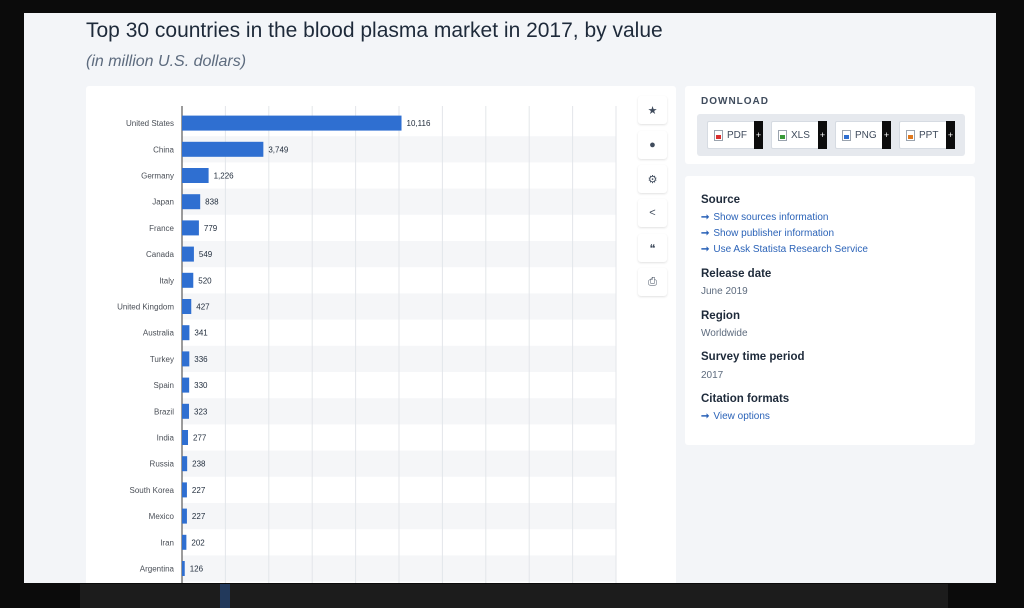 The image size is (1024, 608). I want to click on png-file-icon, so click(846, 135).